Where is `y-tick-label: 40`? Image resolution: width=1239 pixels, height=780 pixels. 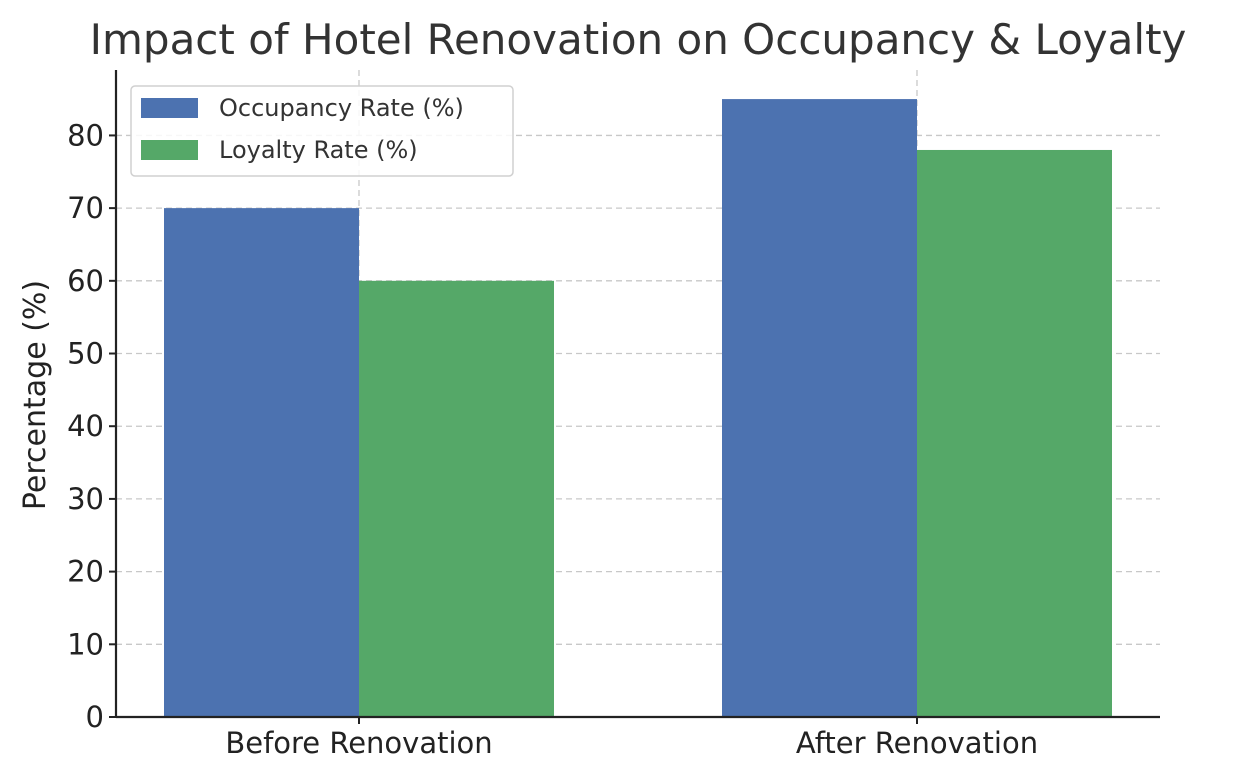
y-tick-label: 40 is located at coordinates (85, 426).